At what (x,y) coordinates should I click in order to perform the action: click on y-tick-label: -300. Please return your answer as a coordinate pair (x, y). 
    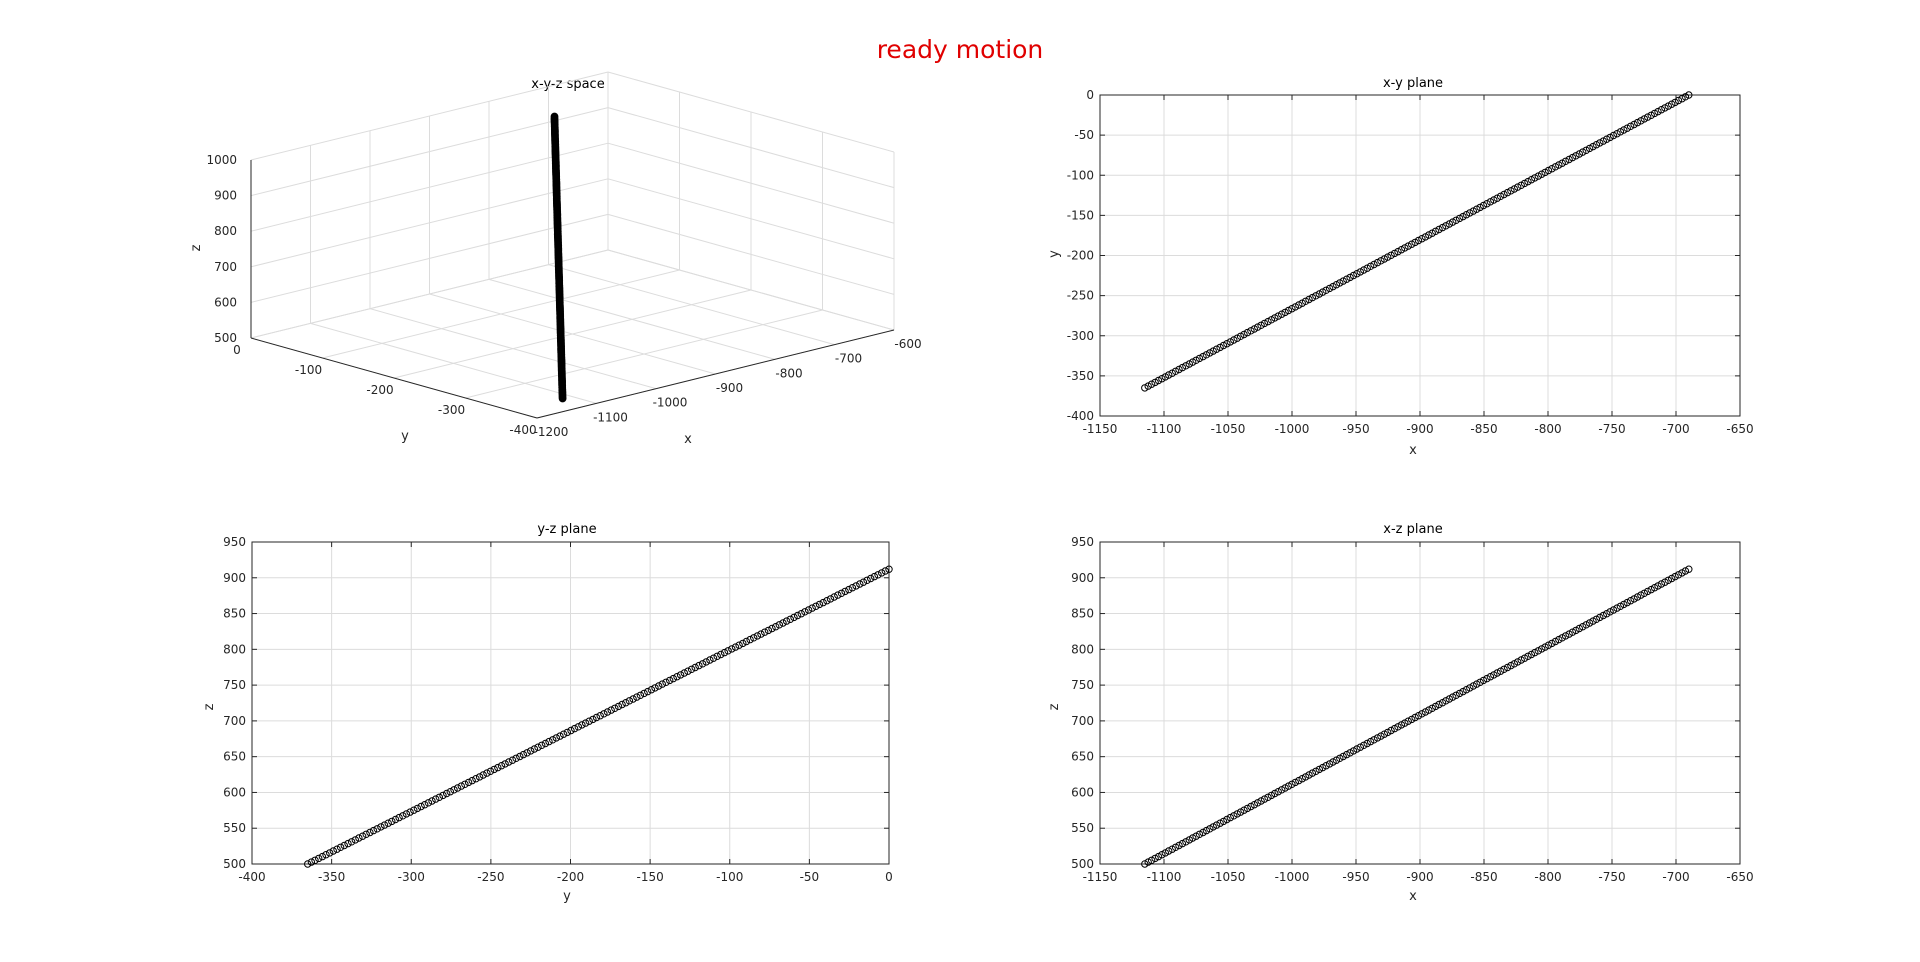
    Looking at the image, I should click on (451, 410).